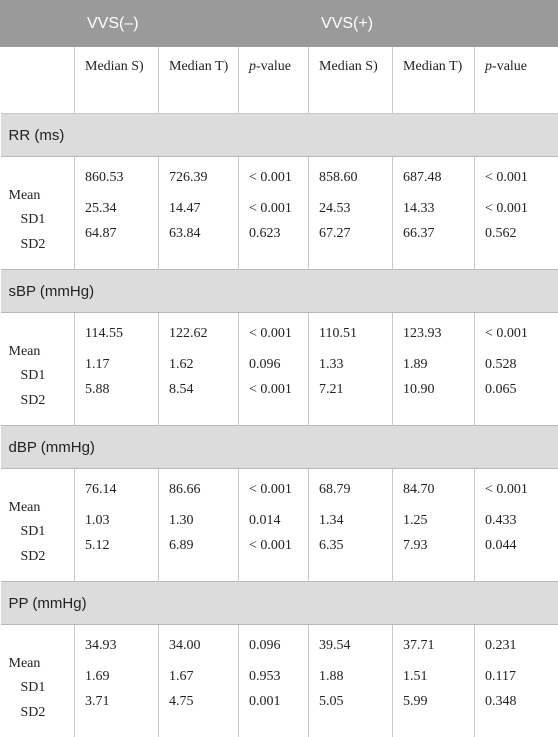 This screenshot has height=737, width=558. Describe the element at coordinates (433, 24) in the screenshot. I see `group-header-vvs-positive: VVS(+)` at that location.